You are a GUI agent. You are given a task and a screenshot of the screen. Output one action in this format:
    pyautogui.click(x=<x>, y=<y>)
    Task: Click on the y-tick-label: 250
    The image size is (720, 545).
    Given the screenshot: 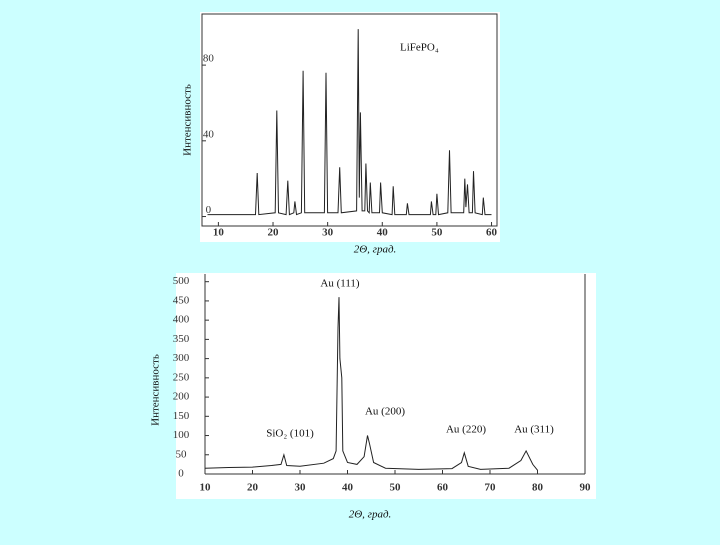 What is the action you would take?
    pyautogui.click(x=181, y=377)
    